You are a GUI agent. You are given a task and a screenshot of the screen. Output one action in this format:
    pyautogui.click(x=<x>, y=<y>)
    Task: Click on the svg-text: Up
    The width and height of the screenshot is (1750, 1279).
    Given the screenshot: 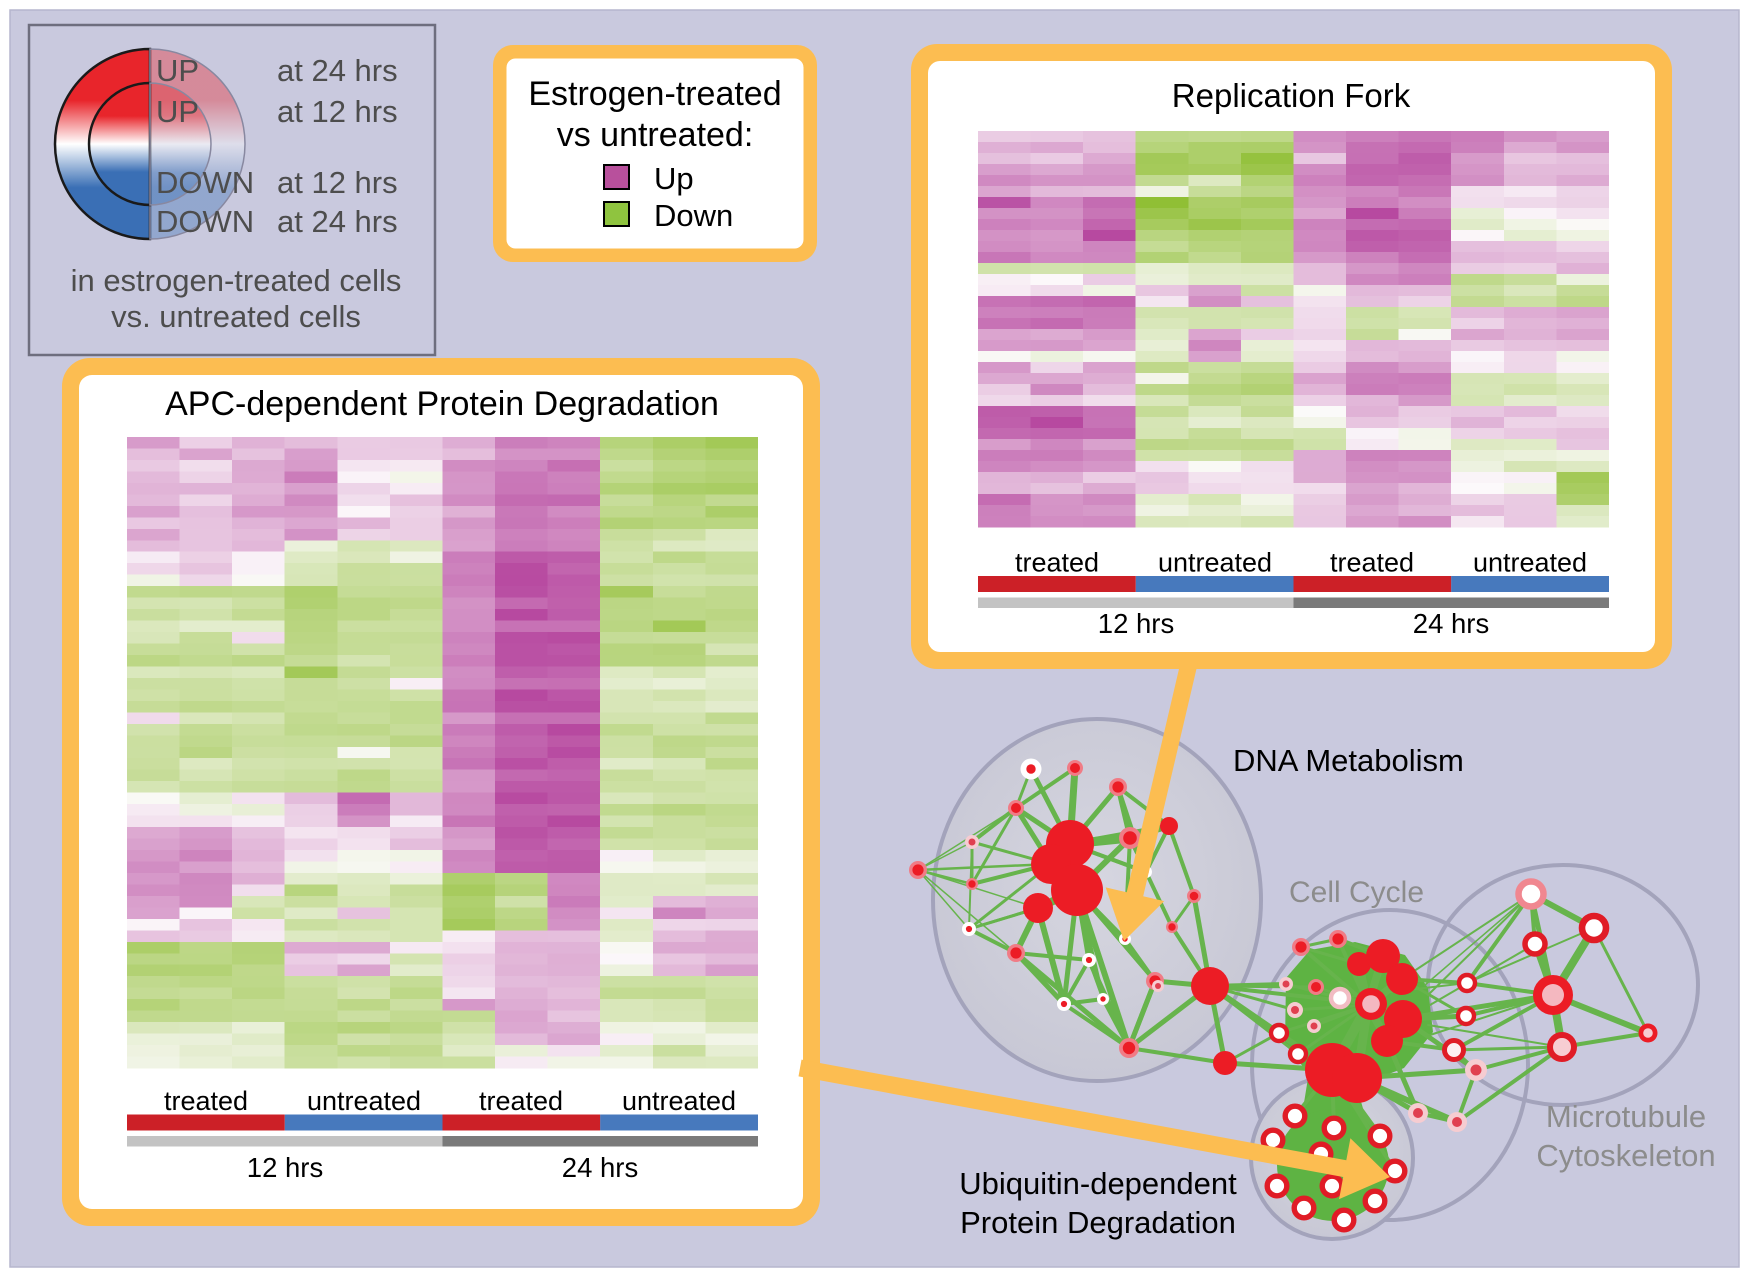 What is the action you would take?
    pyautogui.click(x=674, y=178)
    